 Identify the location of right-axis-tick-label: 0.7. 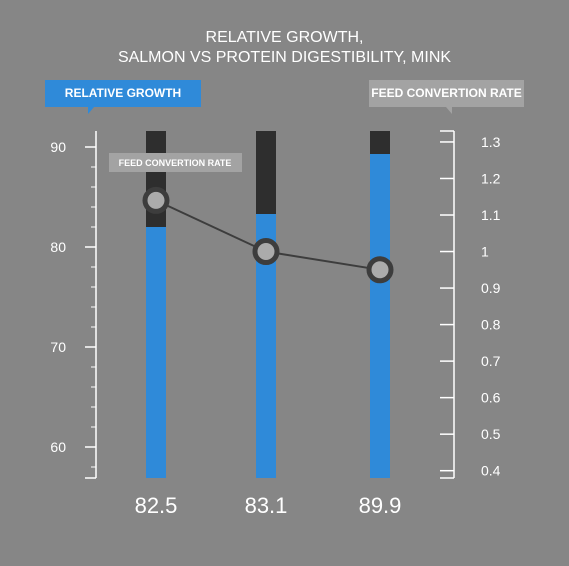
(491, 361).